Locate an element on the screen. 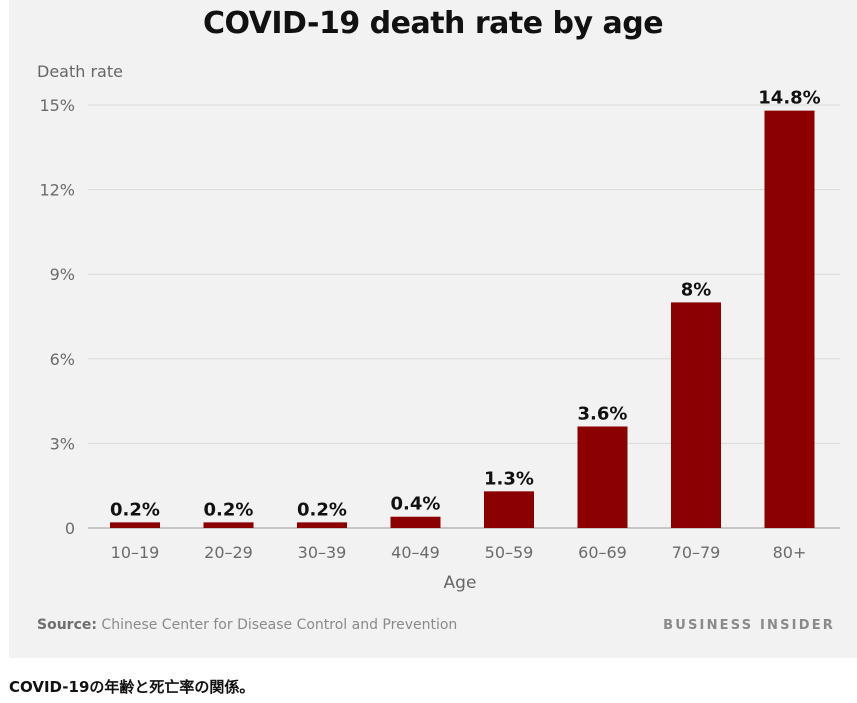 The height and width of the screenshot is (703, 857). y-tick-label: 12% is located at coordinates (57, 190).